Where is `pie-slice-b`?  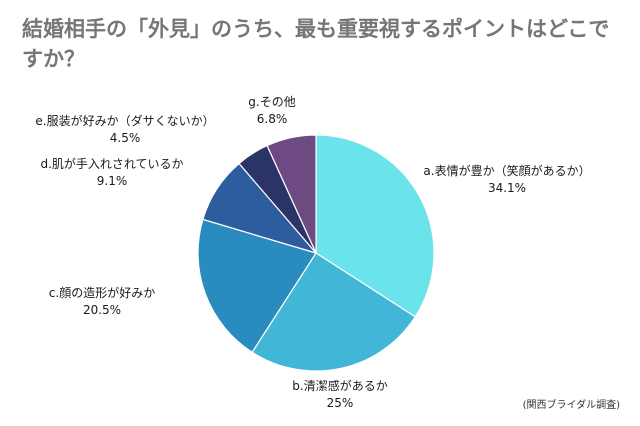
pie-slice-b is located at coordinates (334, 312).